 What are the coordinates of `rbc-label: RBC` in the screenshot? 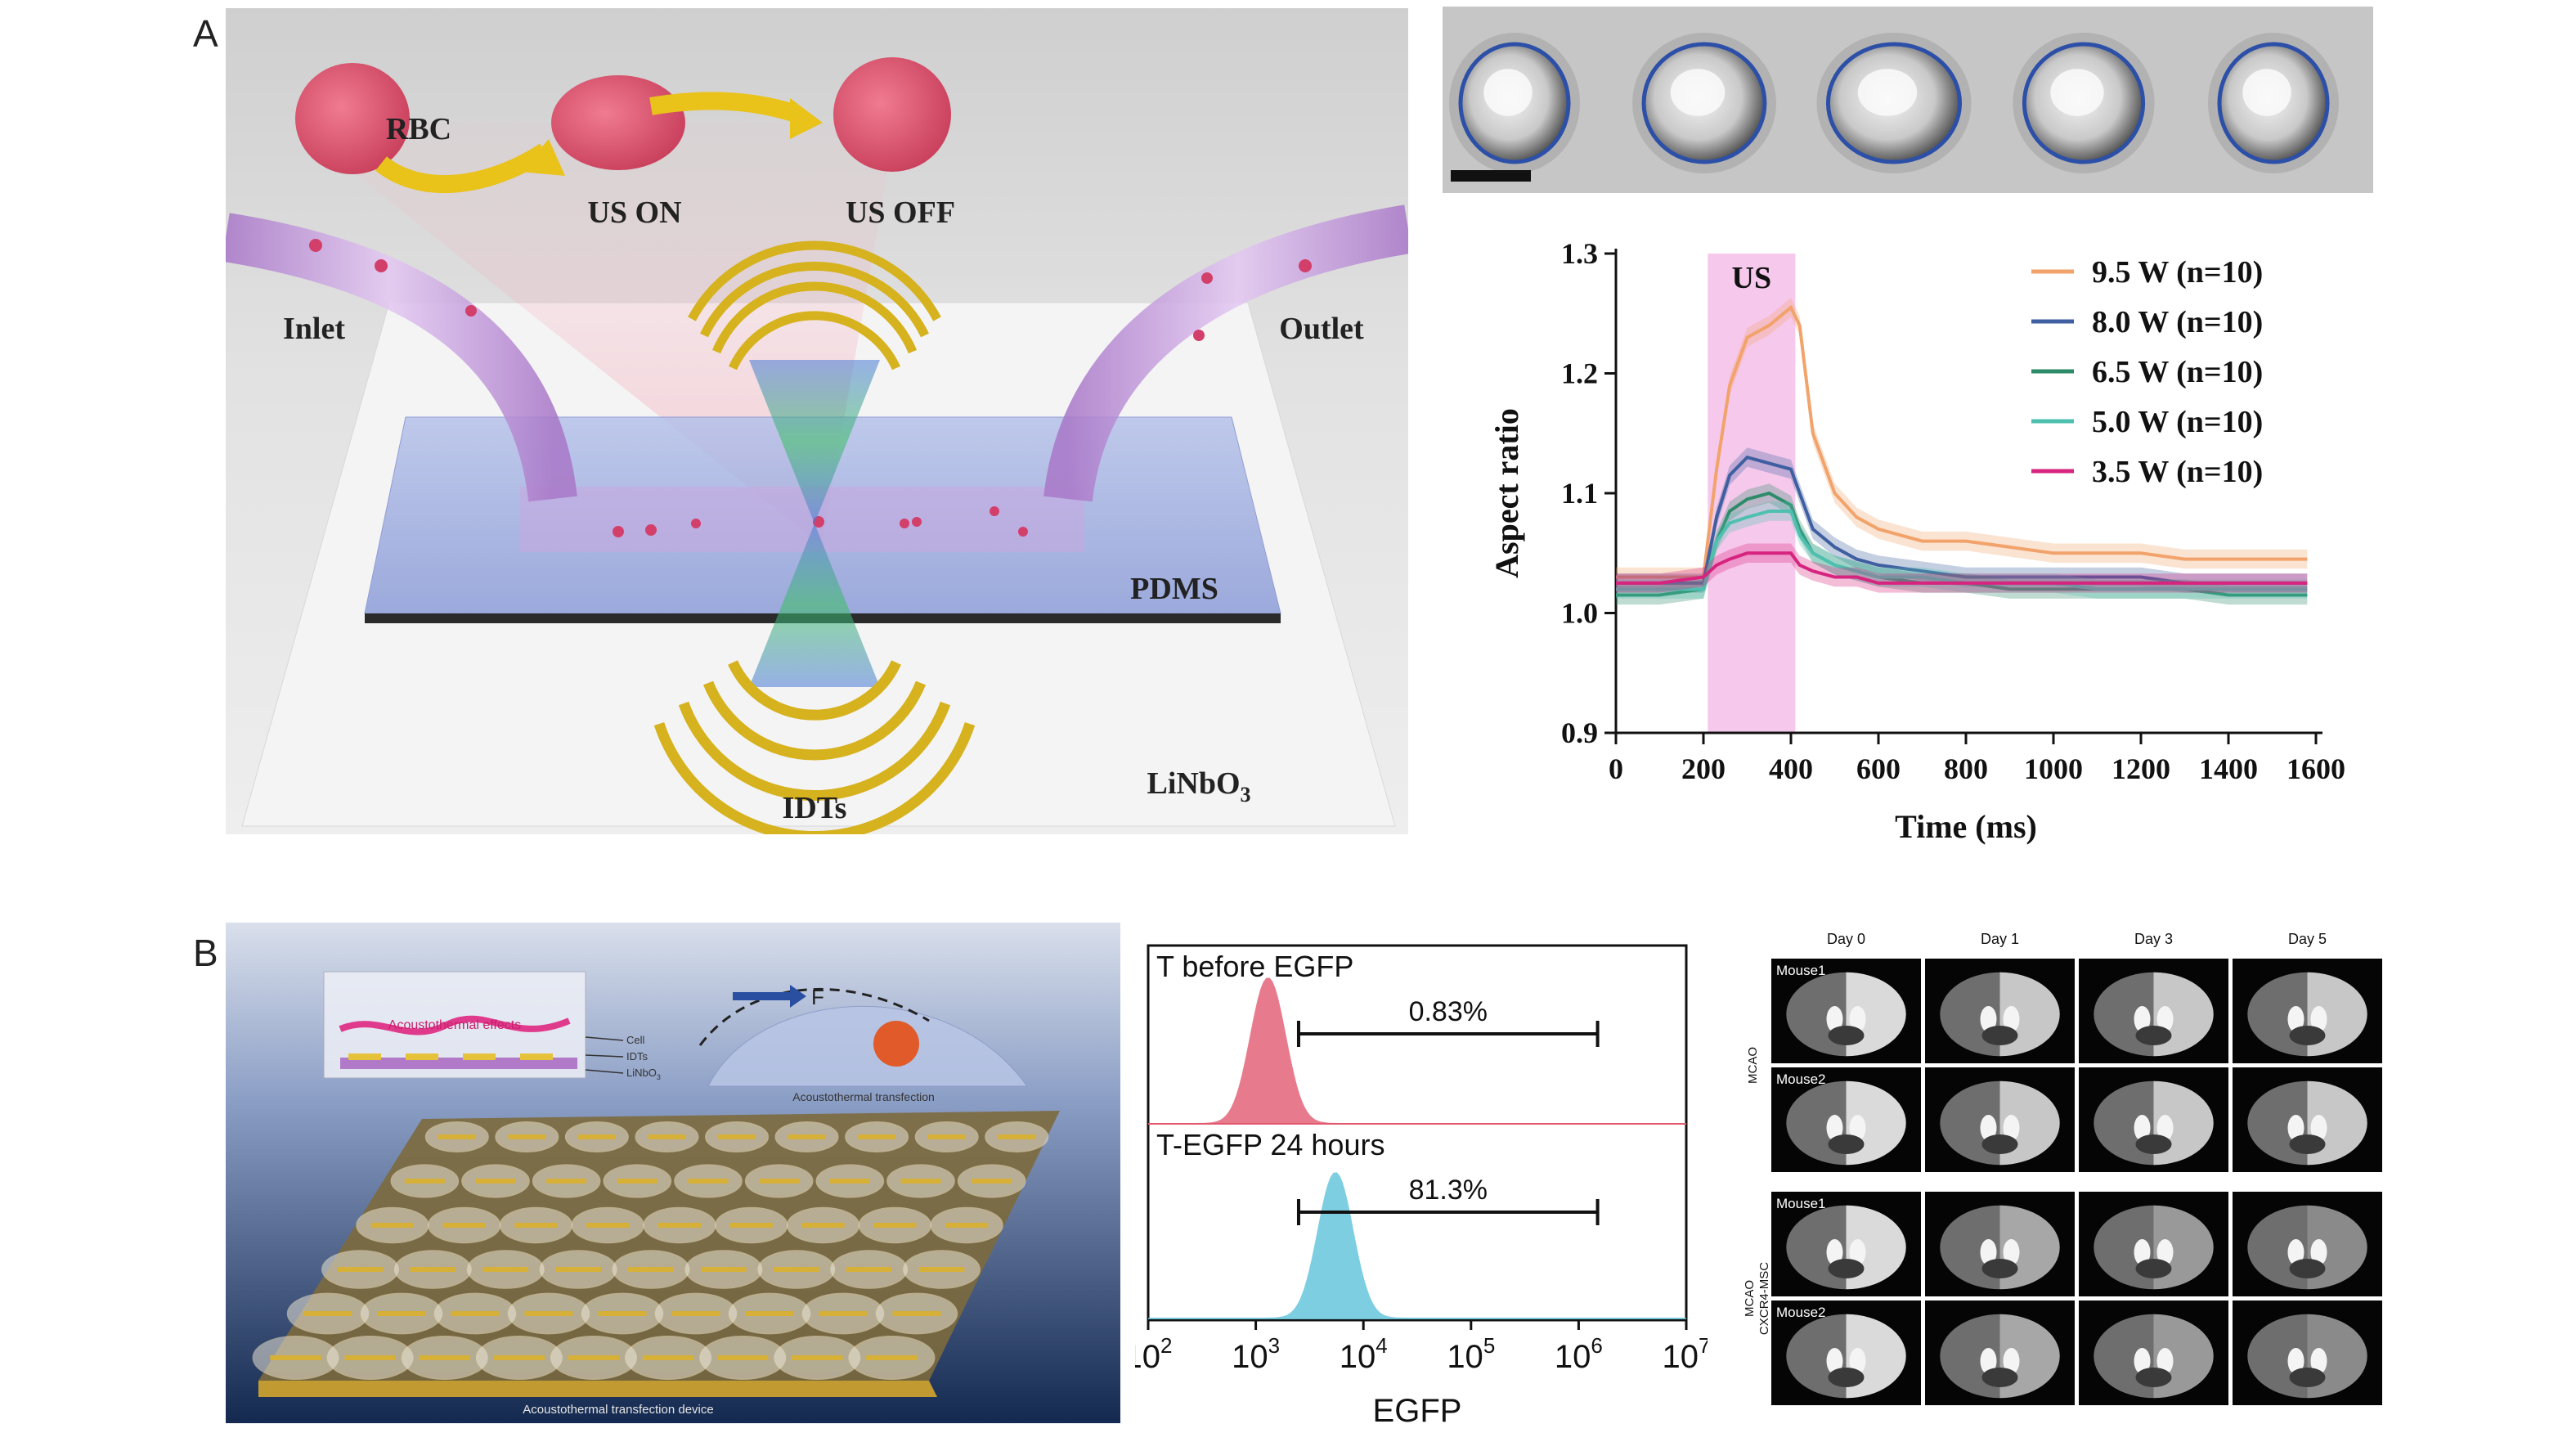 It's located at (418, 129).